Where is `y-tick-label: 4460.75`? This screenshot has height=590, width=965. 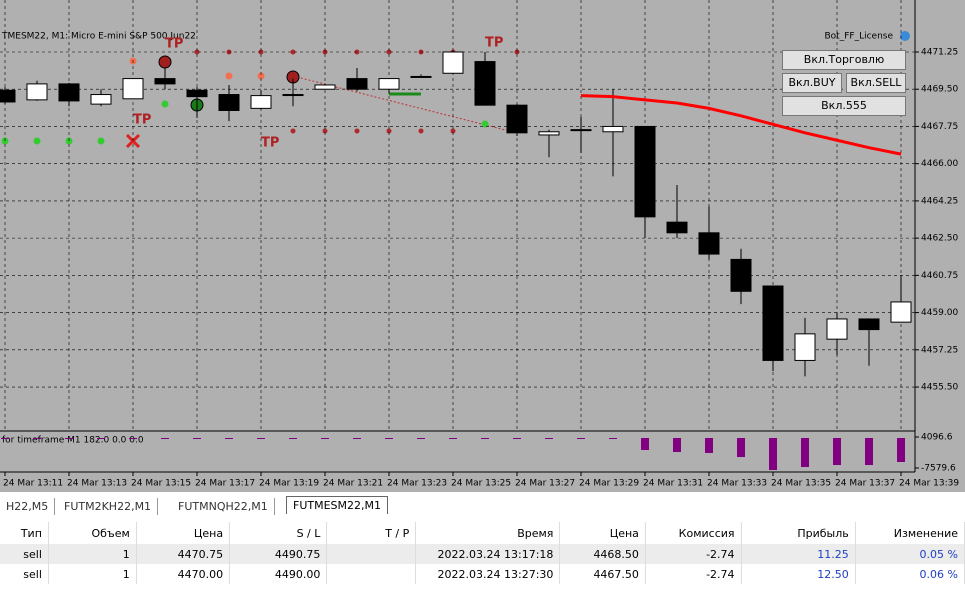
y-tick-label: 4460.75 is located at coordinates (939, 276).